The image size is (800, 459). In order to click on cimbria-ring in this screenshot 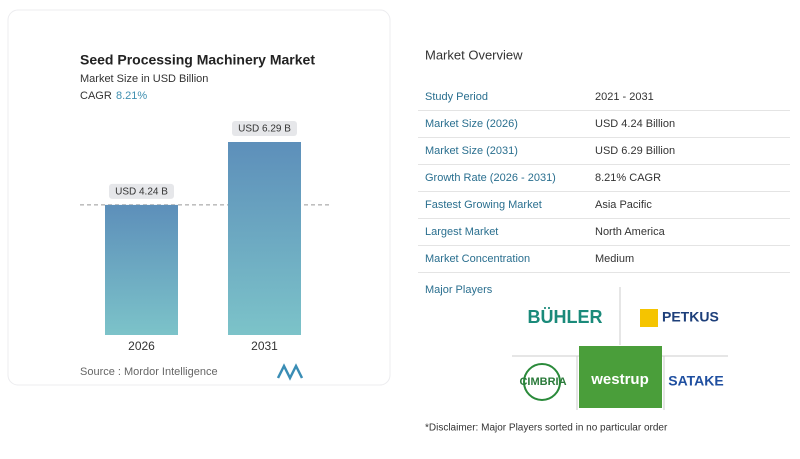, I will do `click(542, 382)`.